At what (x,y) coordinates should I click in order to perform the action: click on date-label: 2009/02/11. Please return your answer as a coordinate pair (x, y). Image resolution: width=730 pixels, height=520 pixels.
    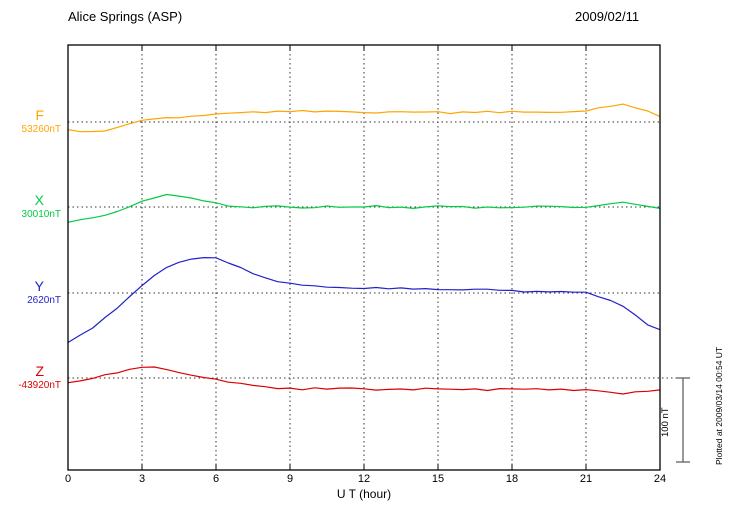
    Looking at the image, I should click on (607, 16).